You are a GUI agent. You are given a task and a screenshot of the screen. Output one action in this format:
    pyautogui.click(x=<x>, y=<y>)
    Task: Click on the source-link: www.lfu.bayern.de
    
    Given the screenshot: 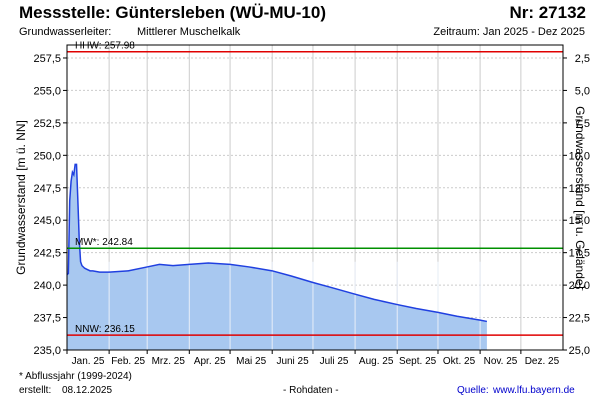 What is the action you would take?
    pyautogui.click(x=534, y=390)
    